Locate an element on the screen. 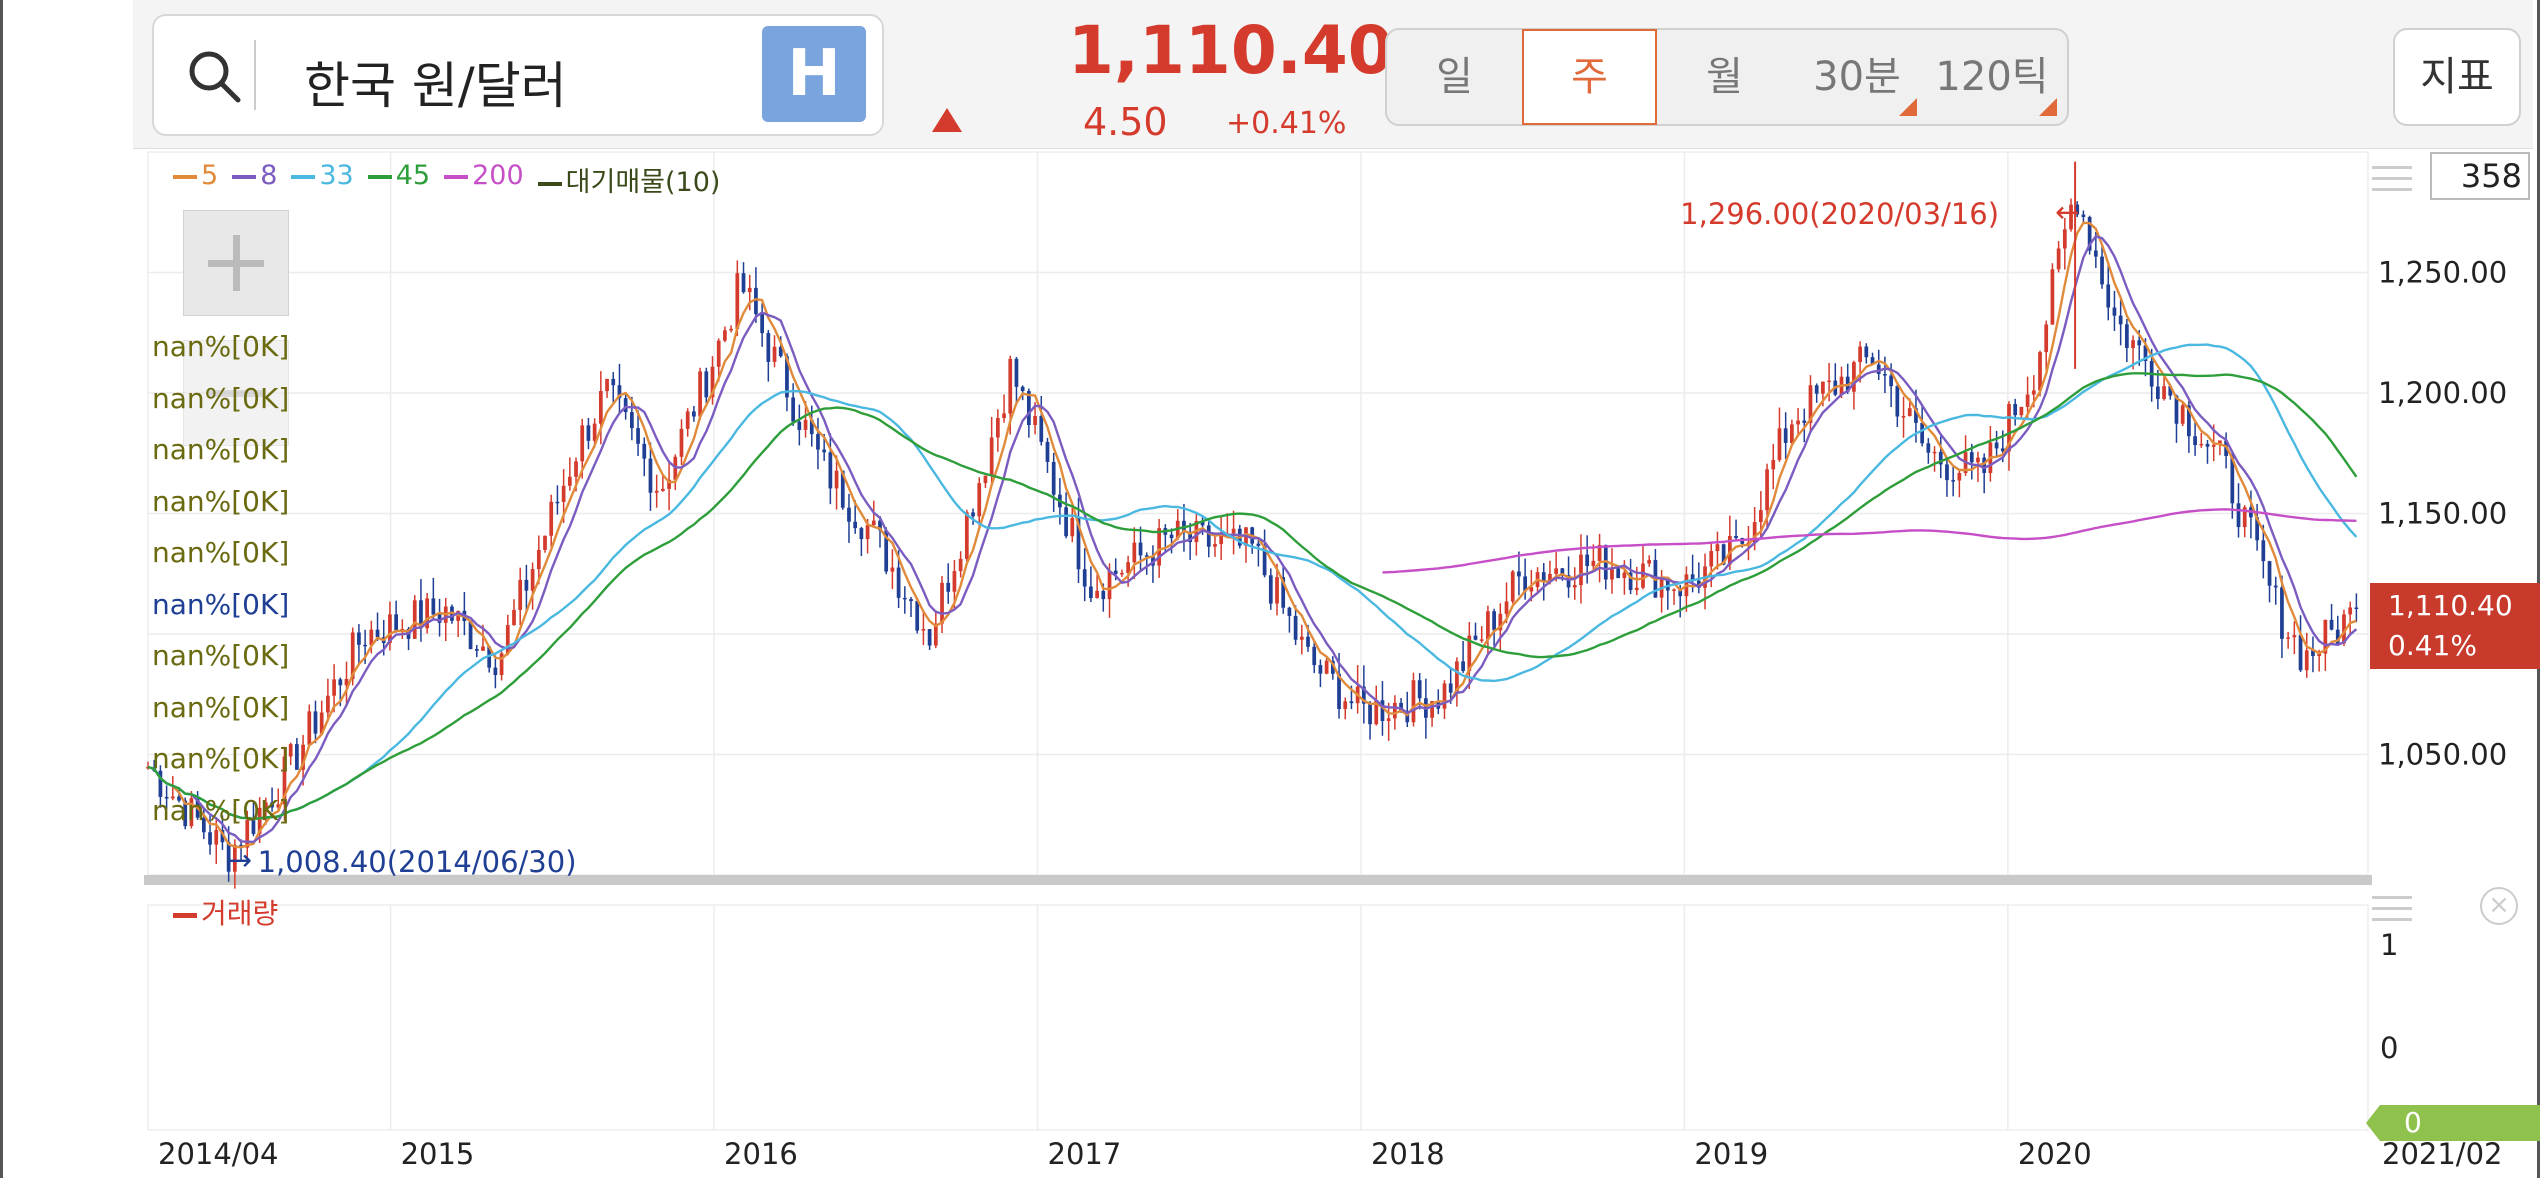 This screenshot has width=2540, height=1178. tab-30min: 30분 is located at coordinates (1857, 77).